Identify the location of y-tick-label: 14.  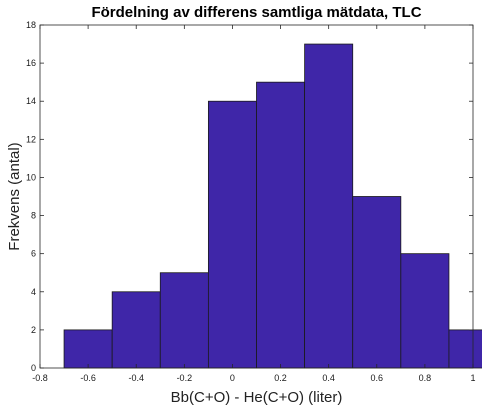
(31, 101).